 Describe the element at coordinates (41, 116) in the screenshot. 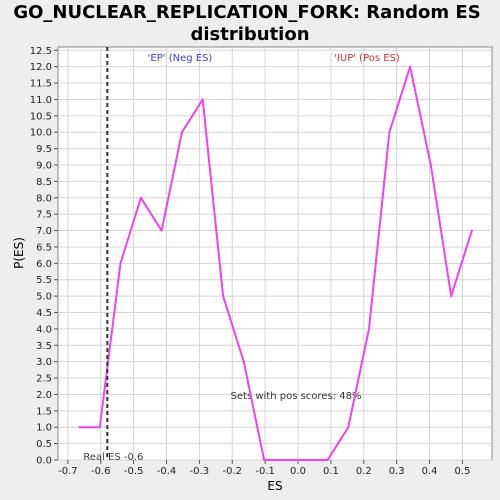

I see `y-tick-label: 10.5` at that location.